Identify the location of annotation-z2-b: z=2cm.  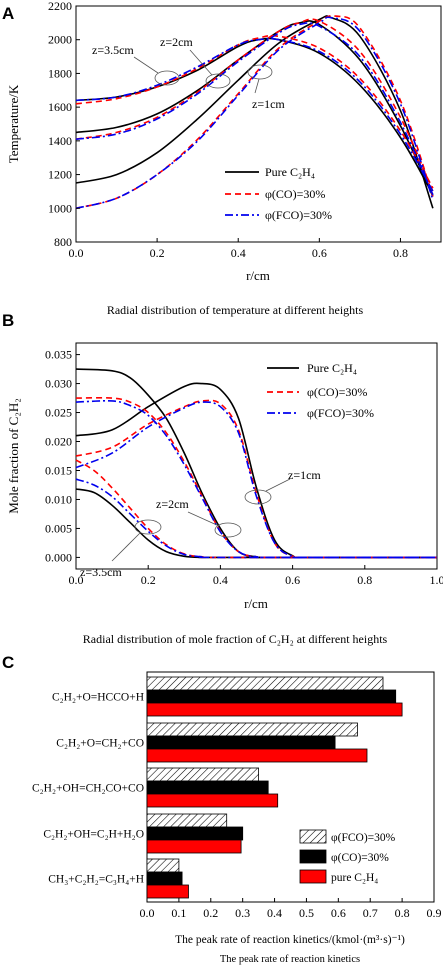
(199, 517).